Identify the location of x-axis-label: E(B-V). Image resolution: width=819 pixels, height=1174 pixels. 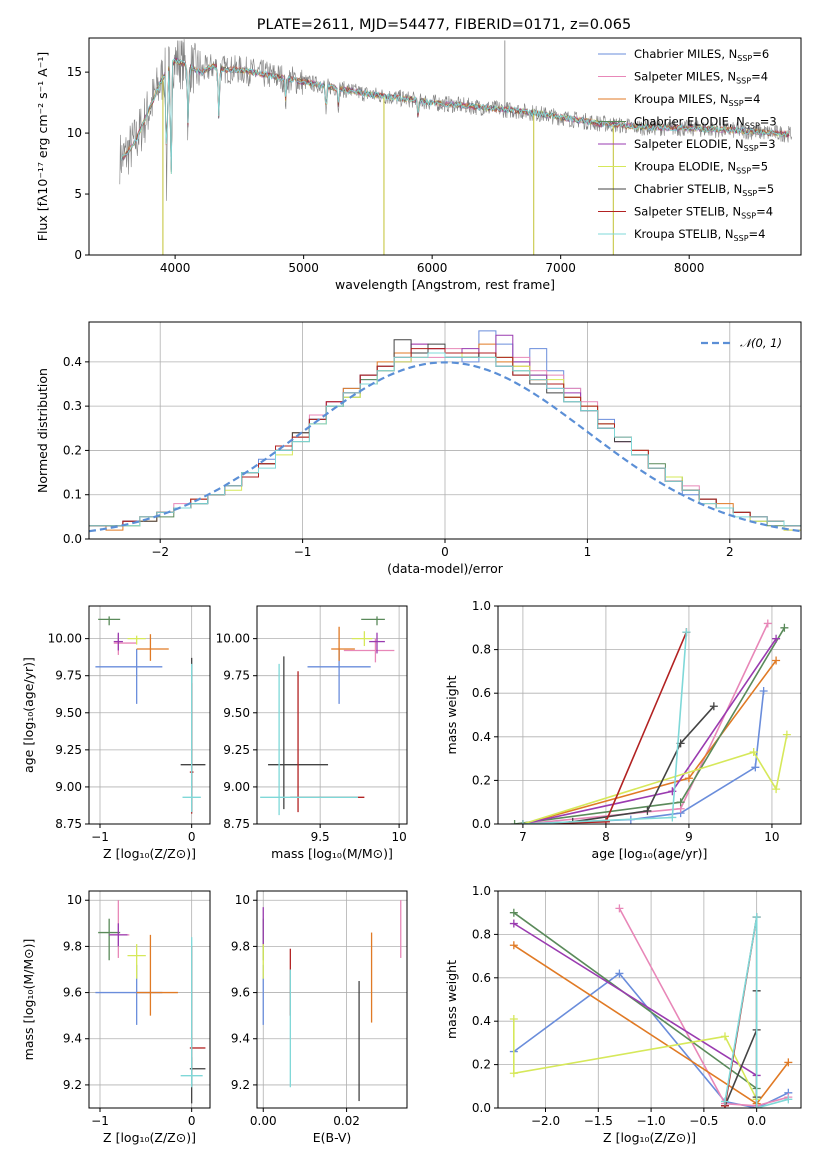
(332, 1137).